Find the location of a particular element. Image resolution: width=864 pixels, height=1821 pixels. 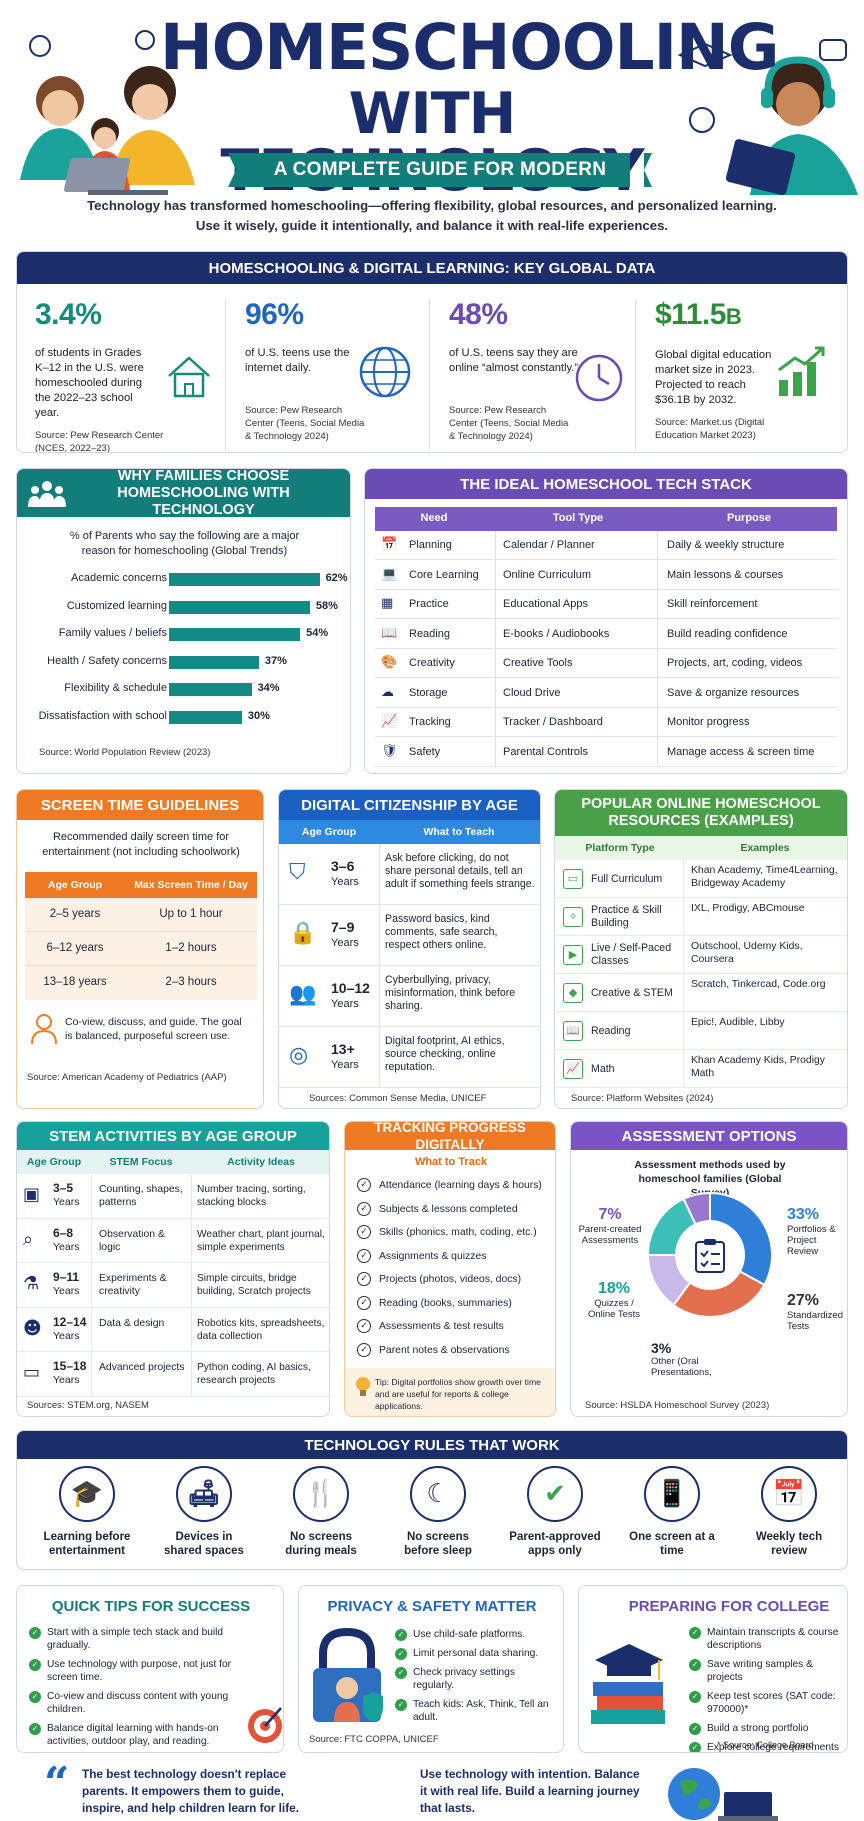

stack-purpose: Save & organize resources is located at coordinates (733, 692).